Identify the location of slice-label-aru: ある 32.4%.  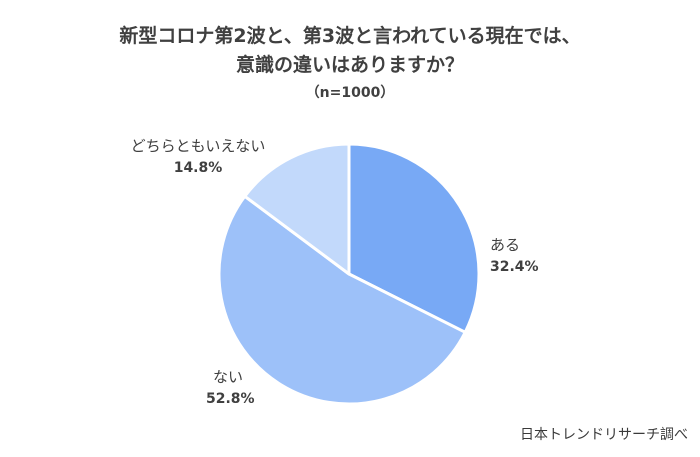
(514, 256).